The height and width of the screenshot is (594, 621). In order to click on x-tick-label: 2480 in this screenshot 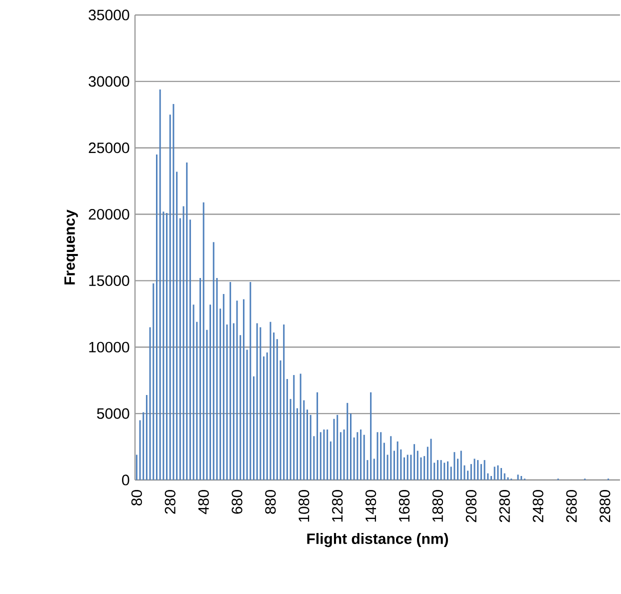, I will do `click(538, 506)`.